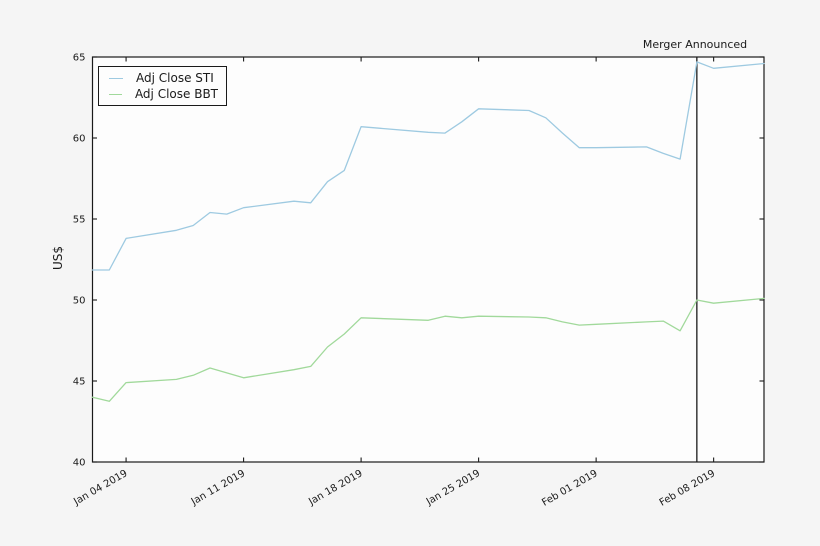 This screenshot has height=546, width=820. What do you see at coordinates (176, 94) in the screenshot?
I see `legend-label-bbt: Adj Close BBT` at bounding box center [176, 94].